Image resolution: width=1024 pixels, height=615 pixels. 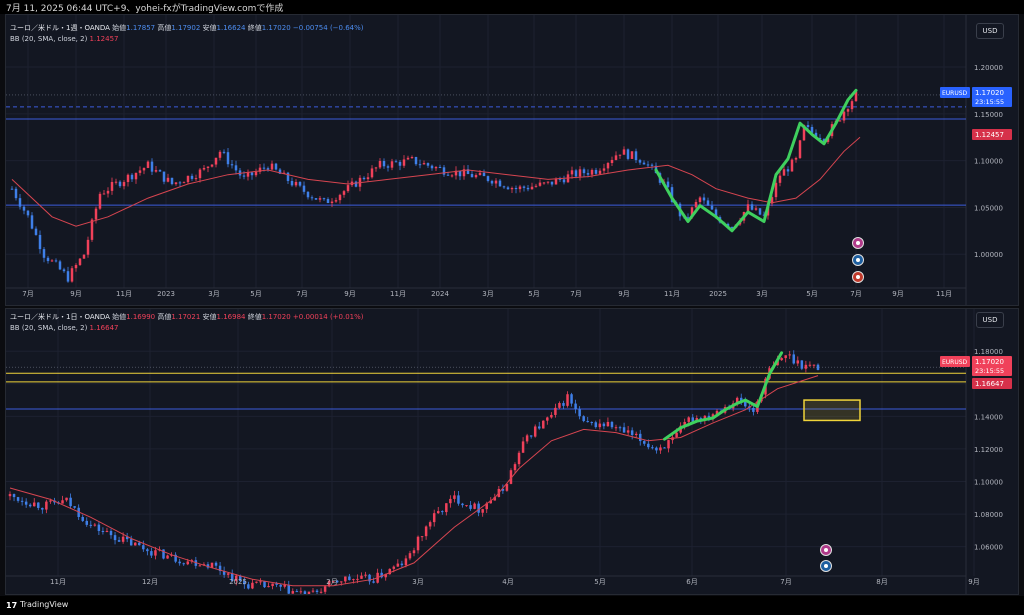 I want to click on weekly-title: ユーロ／米ドル・1週・OANDA, so click(x=60, y=28).